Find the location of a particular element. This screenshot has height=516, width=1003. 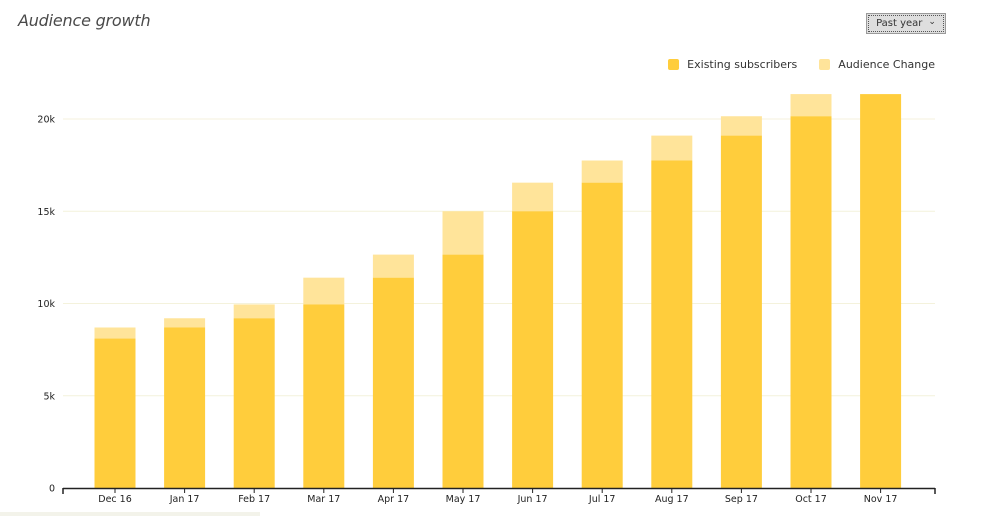

y-tick-label: 5k is located at coordinates (49, 396).